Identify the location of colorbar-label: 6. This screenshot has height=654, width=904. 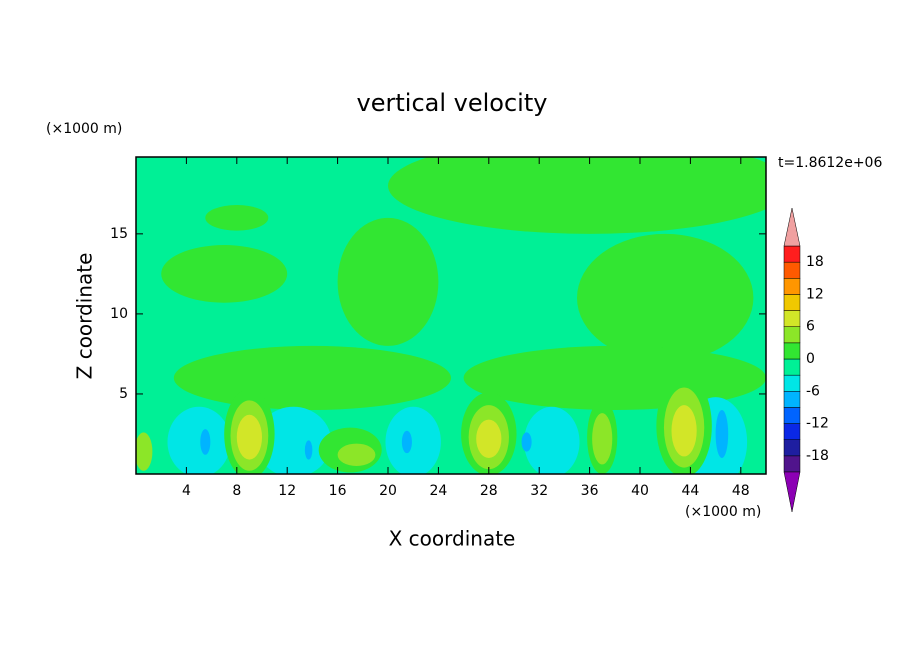
(810, 327).